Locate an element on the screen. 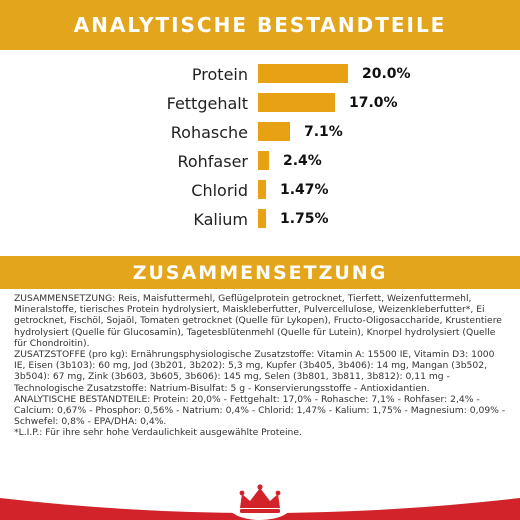 The height and width of the screenshot is (520, 520). royal-canin-crown-icon is located at coordinates (260, 502).